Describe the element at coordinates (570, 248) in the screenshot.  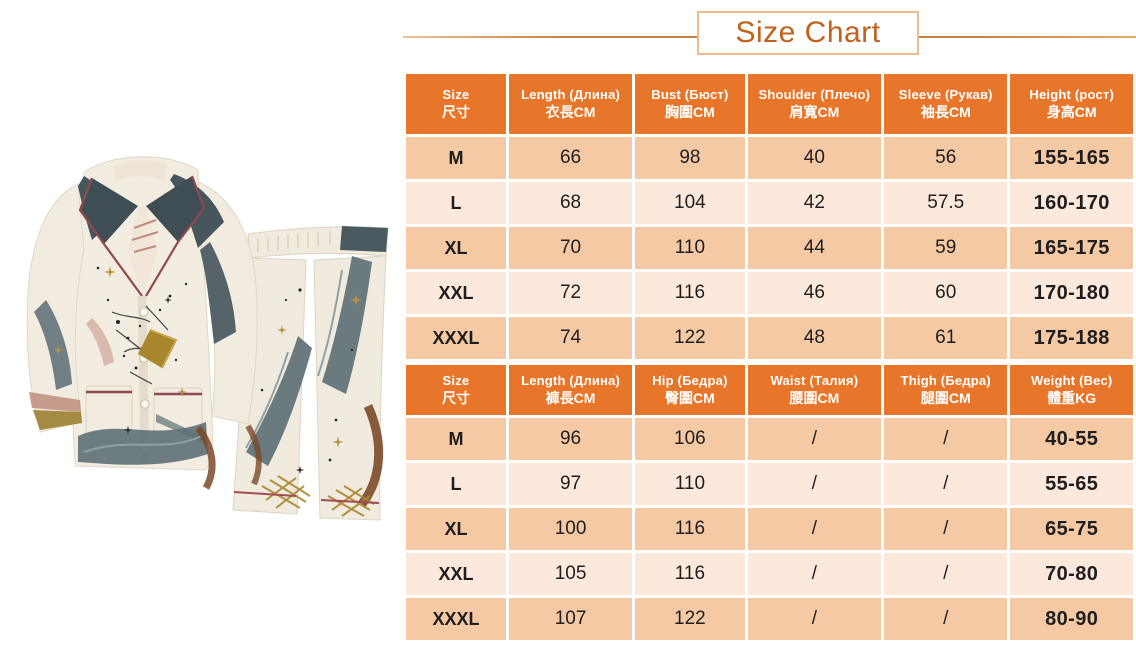
I see `value-cell: 70` at that location.